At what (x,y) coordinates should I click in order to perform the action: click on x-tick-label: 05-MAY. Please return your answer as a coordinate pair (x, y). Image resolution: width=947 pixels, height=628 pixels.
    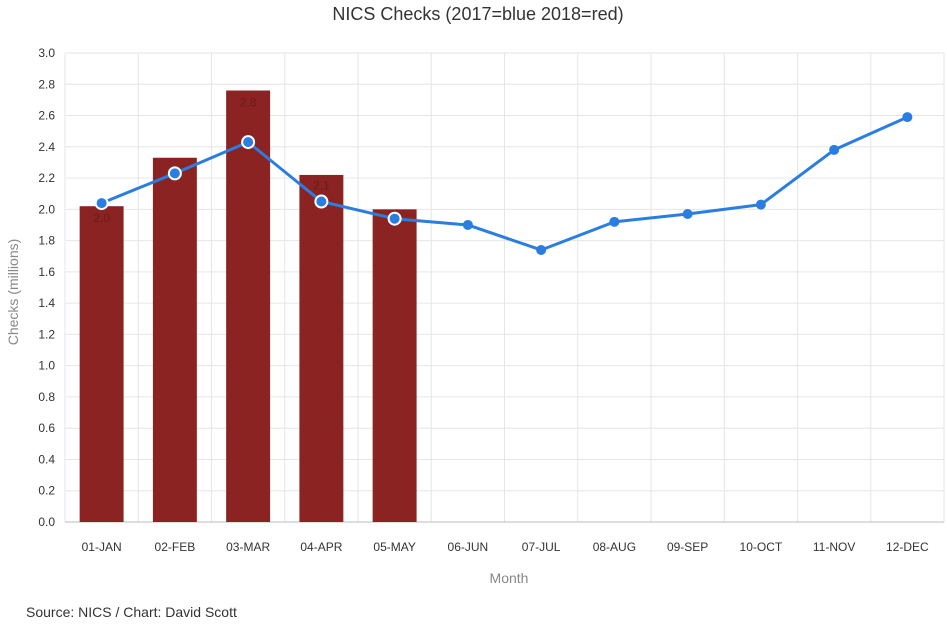
    Looking at the image, I should click on (394, 547).